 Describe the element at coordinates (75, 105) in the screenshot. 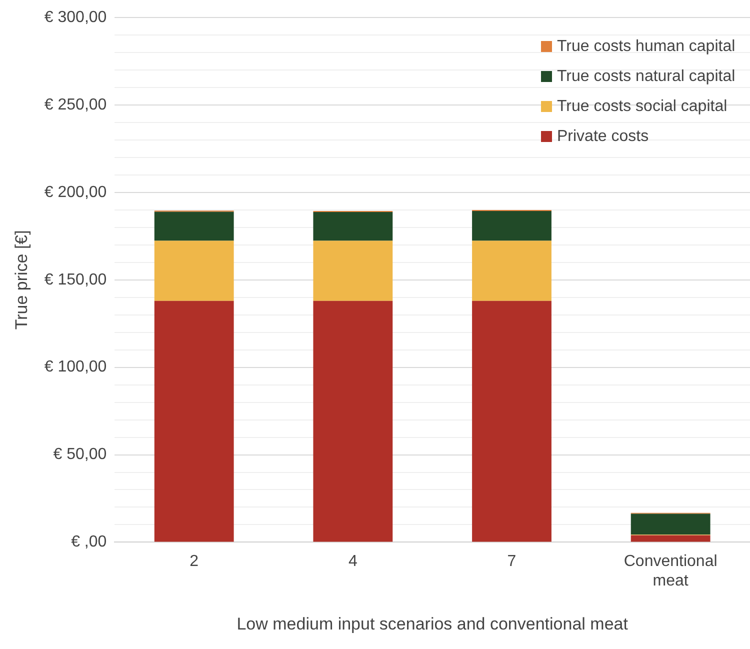

I see `y-tick-label: € 250,00` at that location.